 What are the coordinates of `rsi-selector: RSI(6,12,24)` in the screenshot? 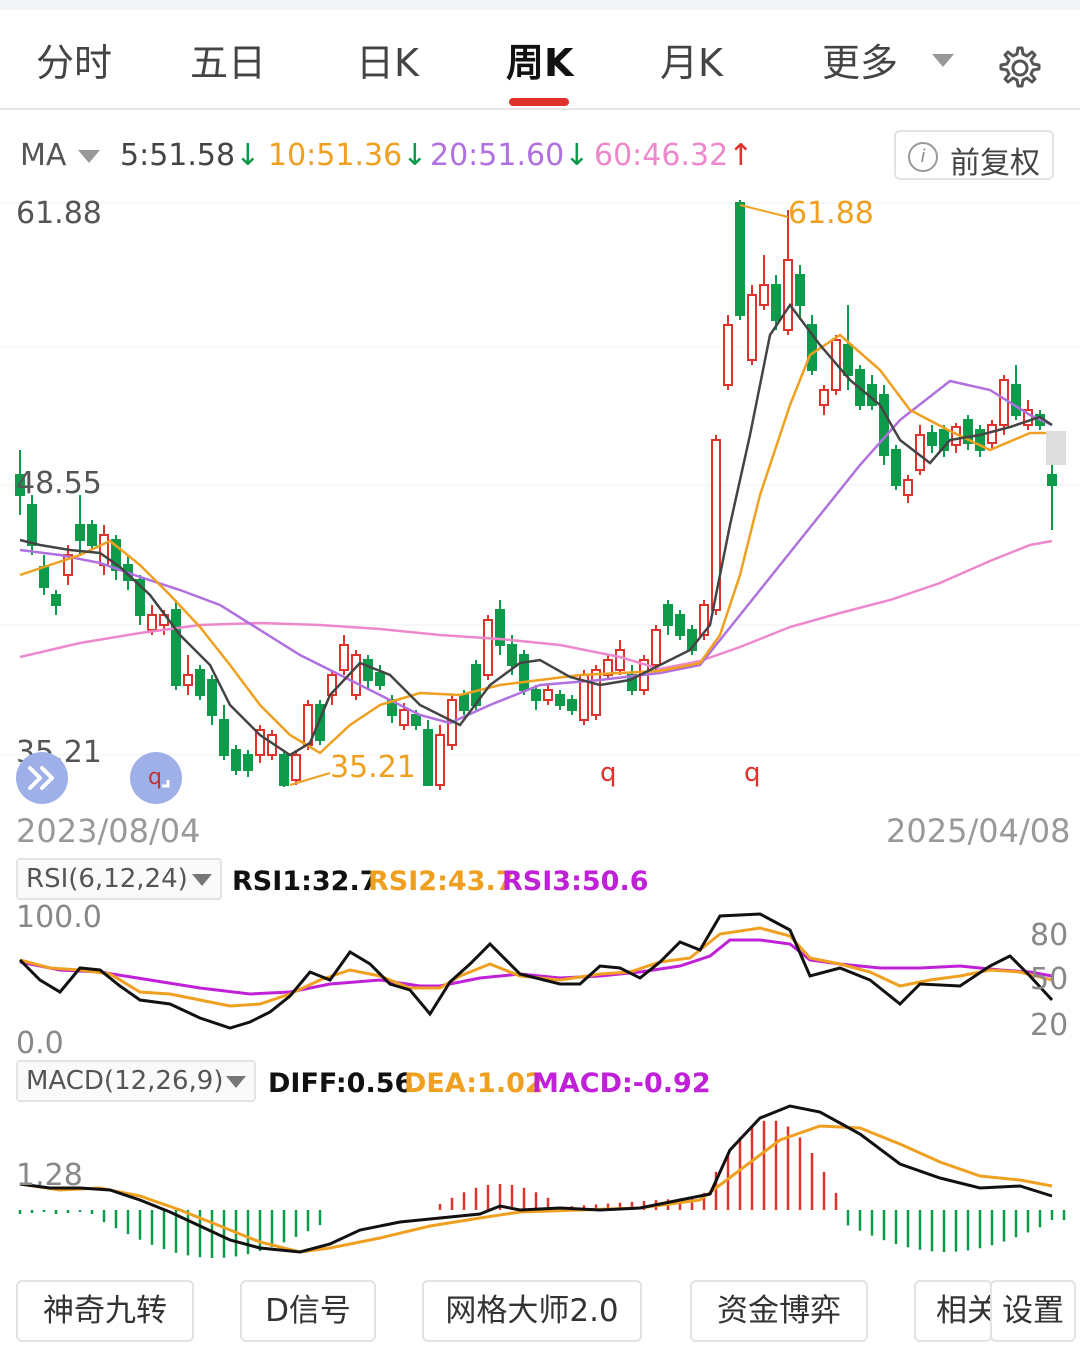 It's located at (119, 879).